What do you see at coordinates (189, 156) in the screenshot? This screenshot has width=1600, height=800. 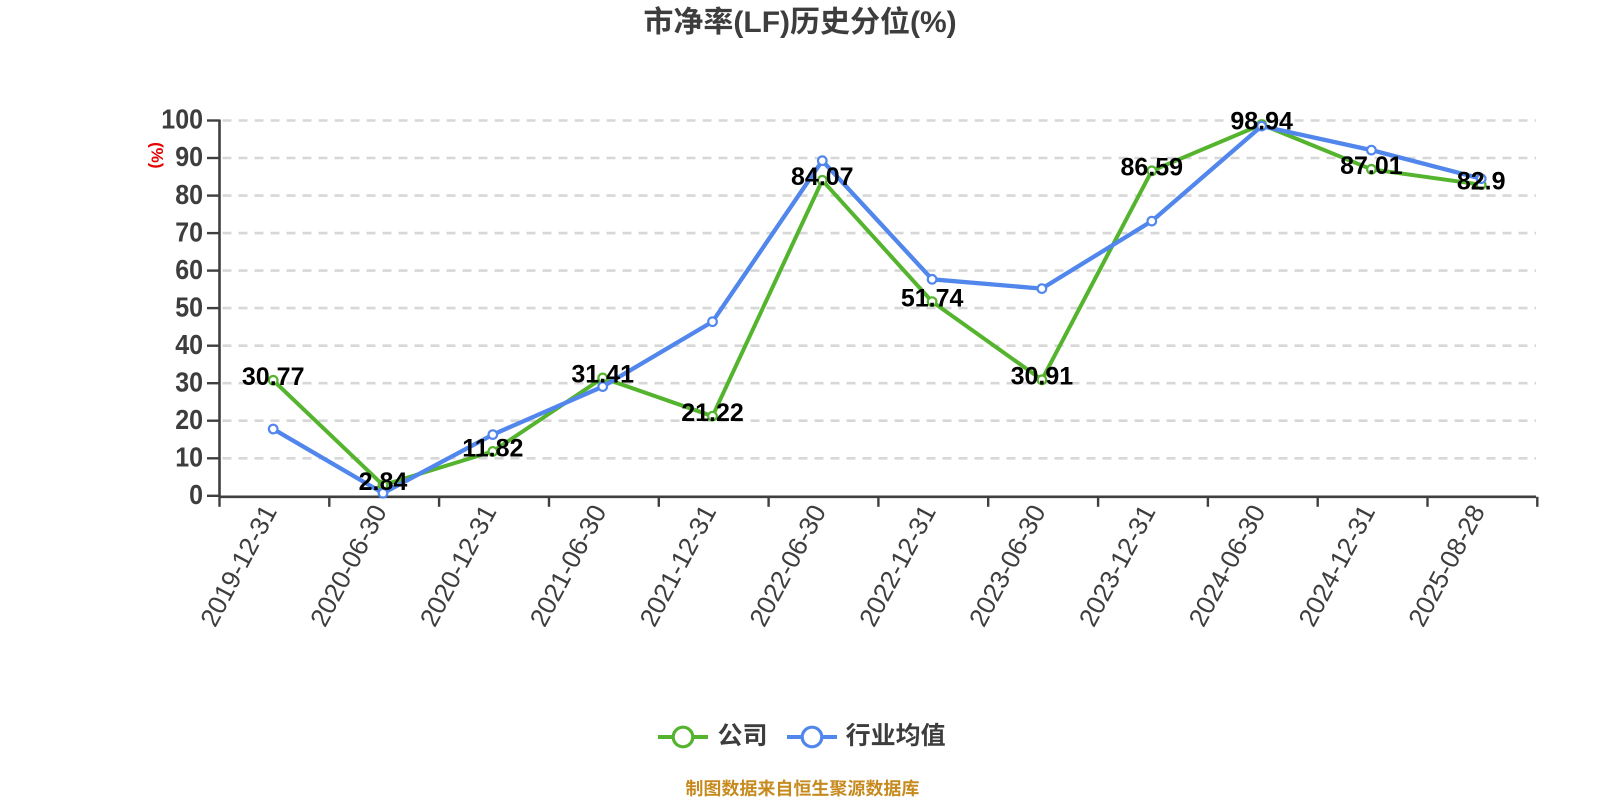 I see `svg-text: 90` at bounding box center [189, 156].